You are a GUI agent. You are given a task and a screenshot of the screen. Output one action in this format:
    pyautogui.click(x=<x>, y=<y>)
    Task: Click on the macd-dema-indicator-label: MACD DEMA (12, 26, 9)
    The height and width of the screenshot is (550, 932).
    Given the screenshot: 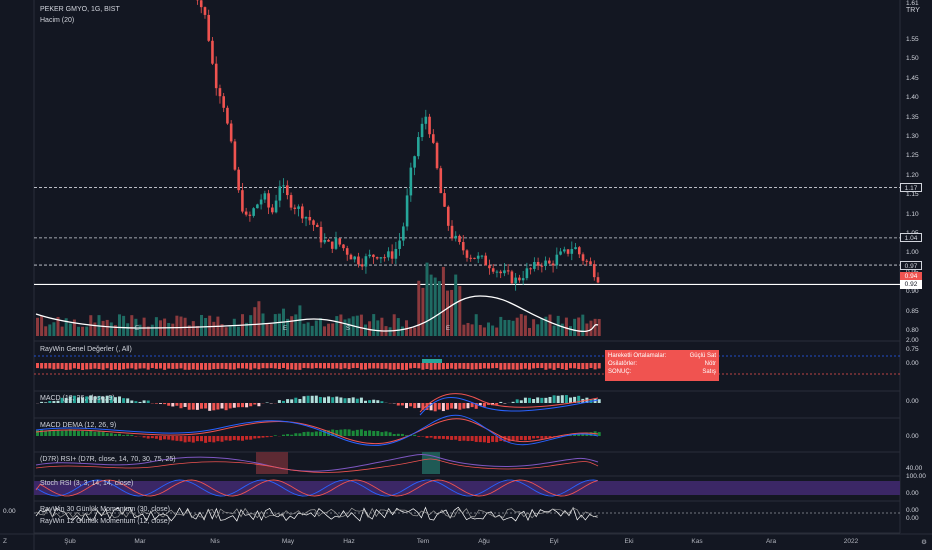 What is the action you would take?
    pyautogui.click(x=78, y=425)
    